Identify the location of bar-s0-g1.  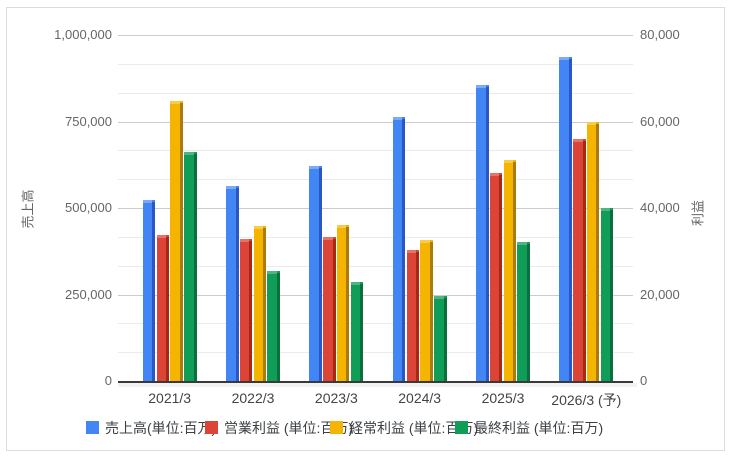
(232, 283).